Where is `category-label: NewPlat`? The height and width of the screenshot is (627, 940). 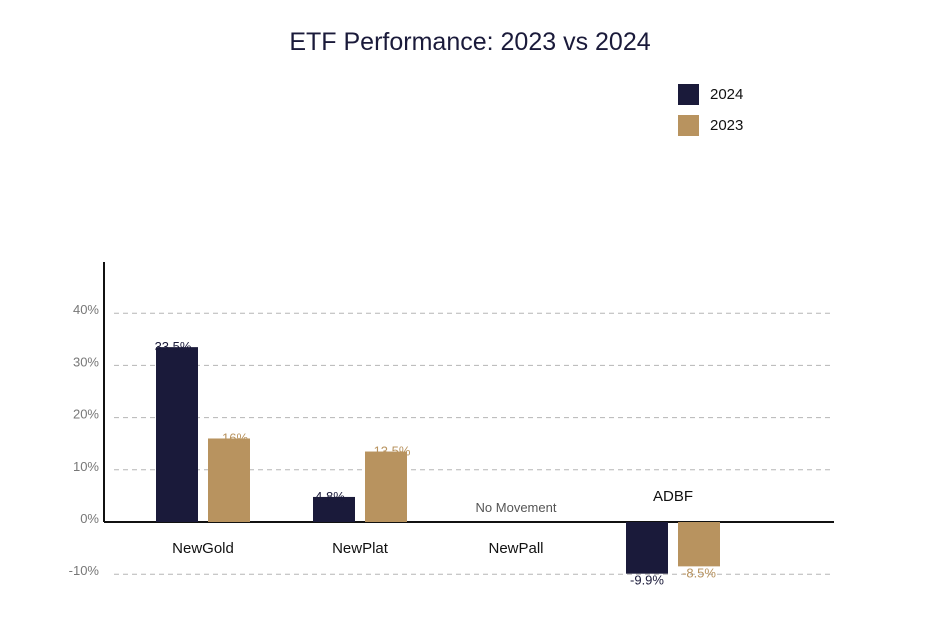 category-label: NewPlat is located at coordinates (360, 548).